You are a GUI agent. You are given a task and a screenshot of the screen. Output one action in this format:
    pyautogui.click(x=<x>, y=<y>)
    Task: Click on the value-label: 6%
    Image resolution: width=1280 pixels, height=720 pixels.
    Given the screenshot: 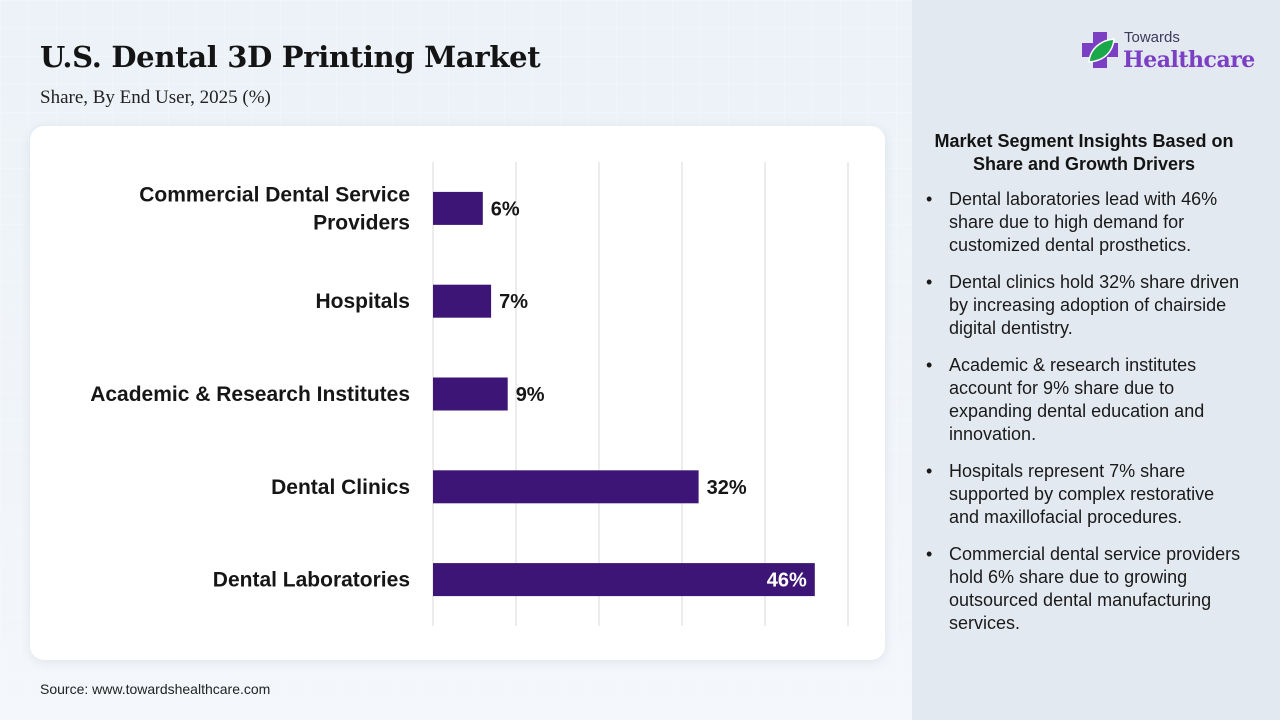 What is the action you would take?
    pyautogui.click(x=505, y=209)
    